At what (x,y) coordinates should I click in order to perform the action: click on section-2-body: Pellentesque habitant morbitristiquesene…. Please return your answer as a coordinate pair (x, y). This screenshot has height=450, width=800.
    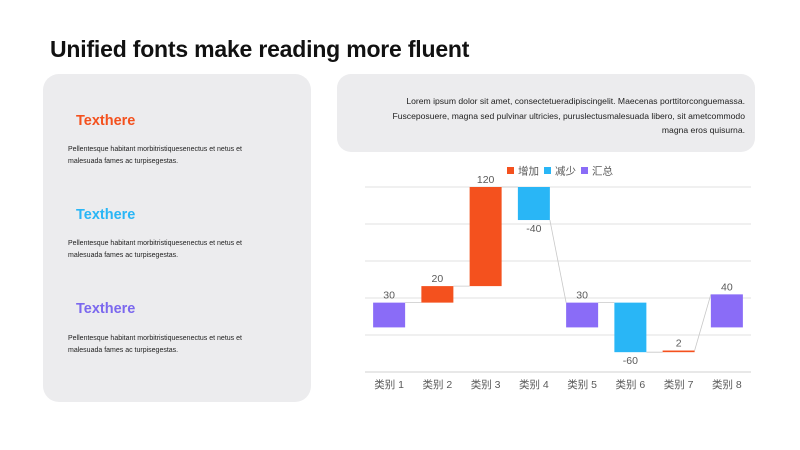
    Looking at the image, I should click on (155, 249).